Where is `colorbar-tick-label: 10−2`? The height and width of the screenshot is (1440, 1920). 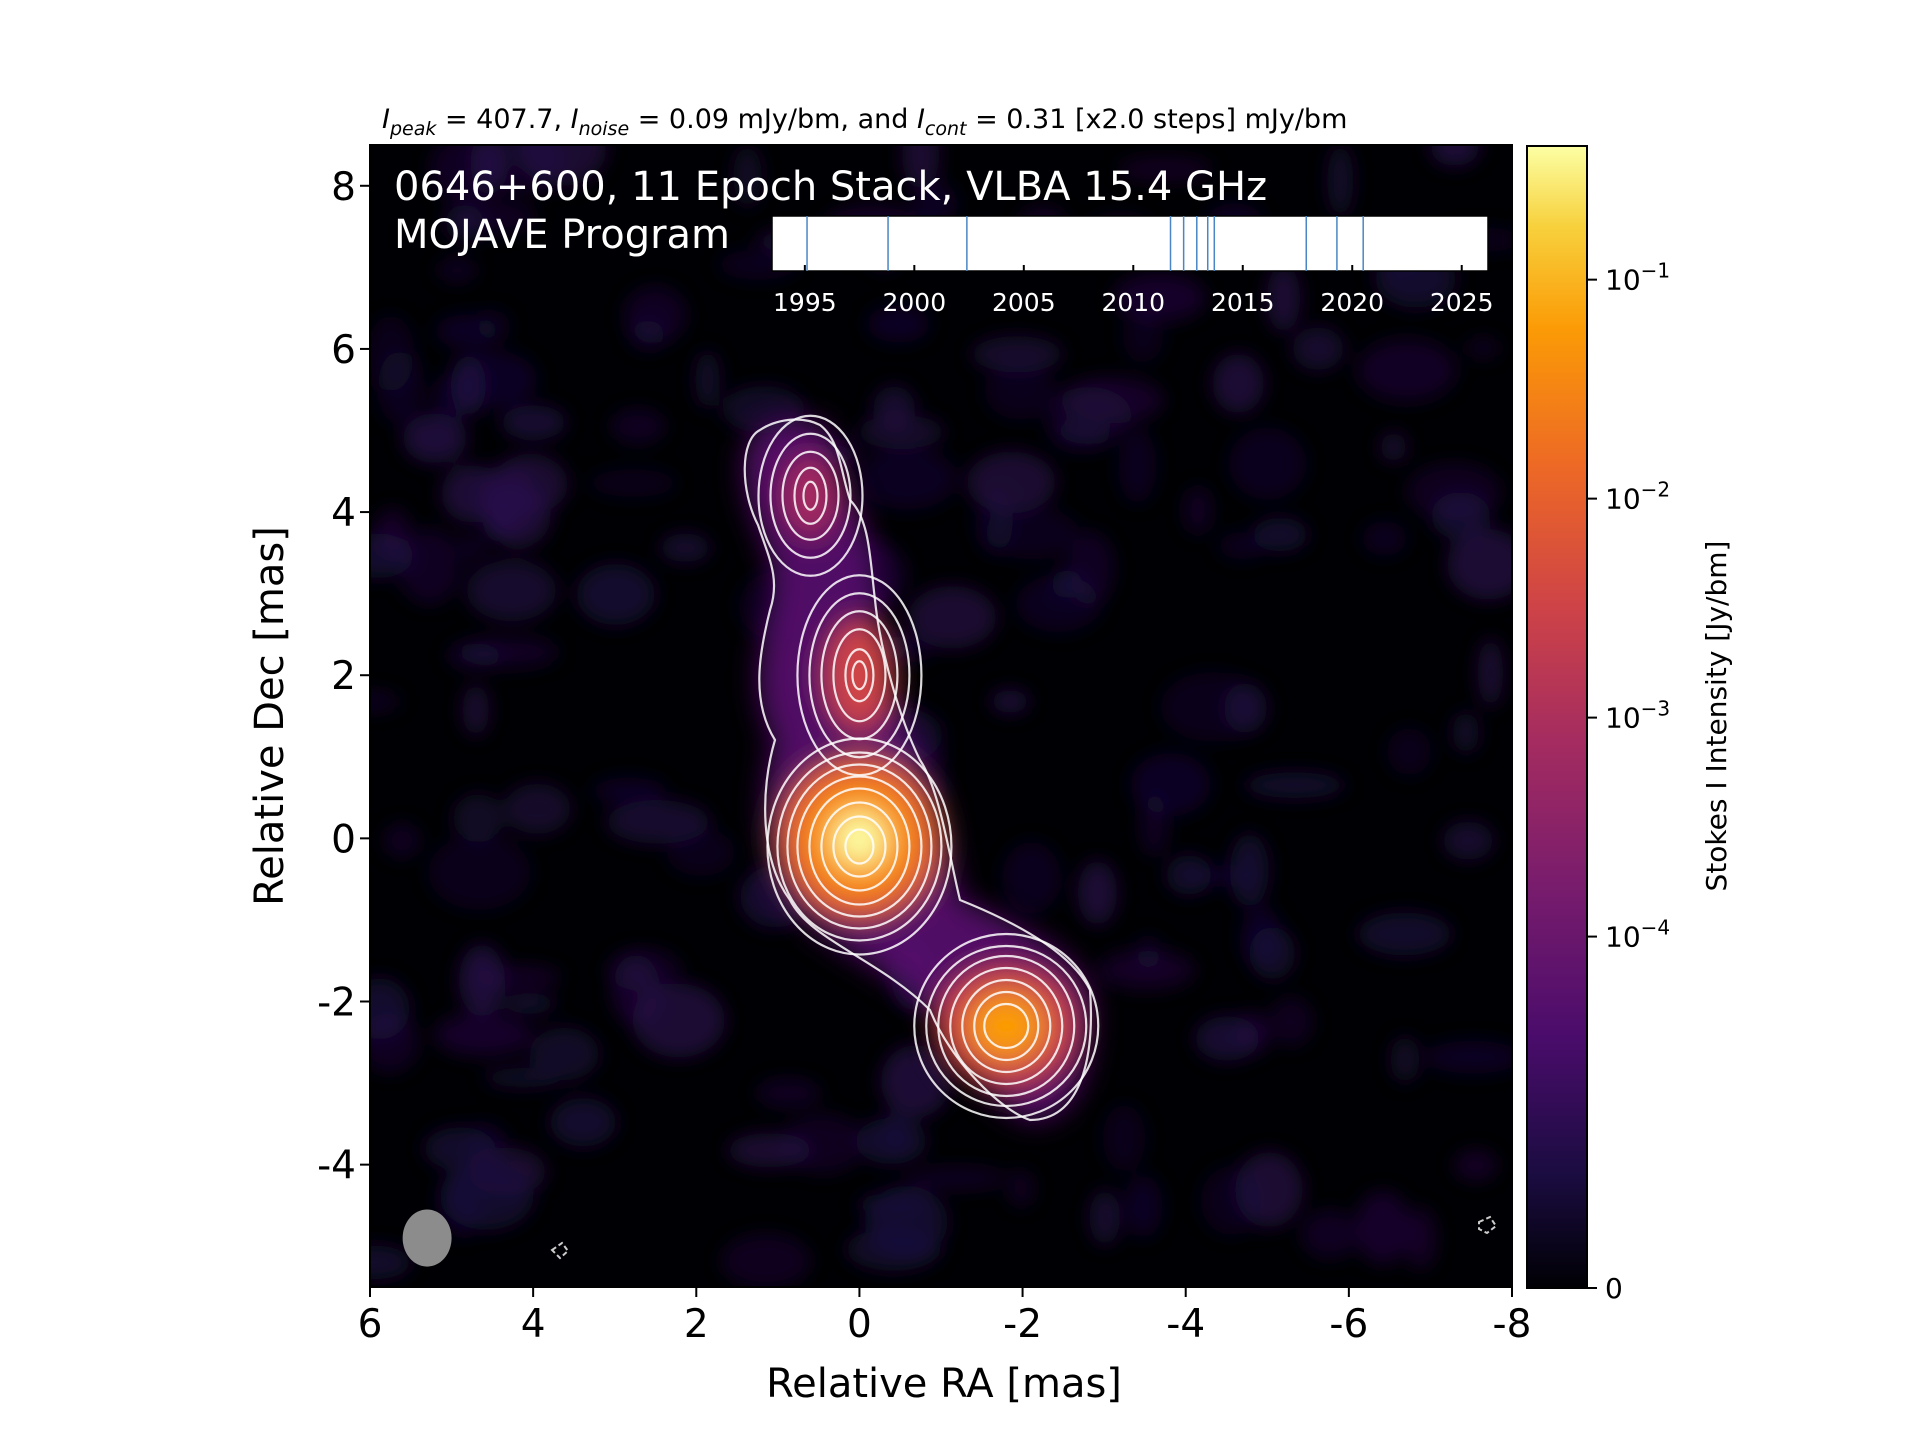
colorbar-tick-label: 10−2 is located at coordinates (1637, 497).